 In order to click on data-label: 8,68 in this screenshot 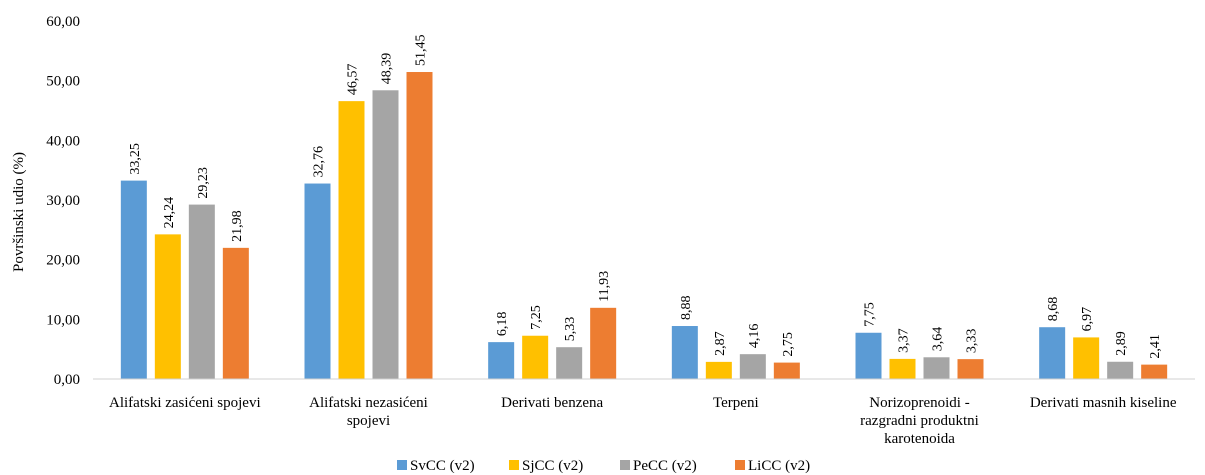, I will do `click(1053, 309)`.